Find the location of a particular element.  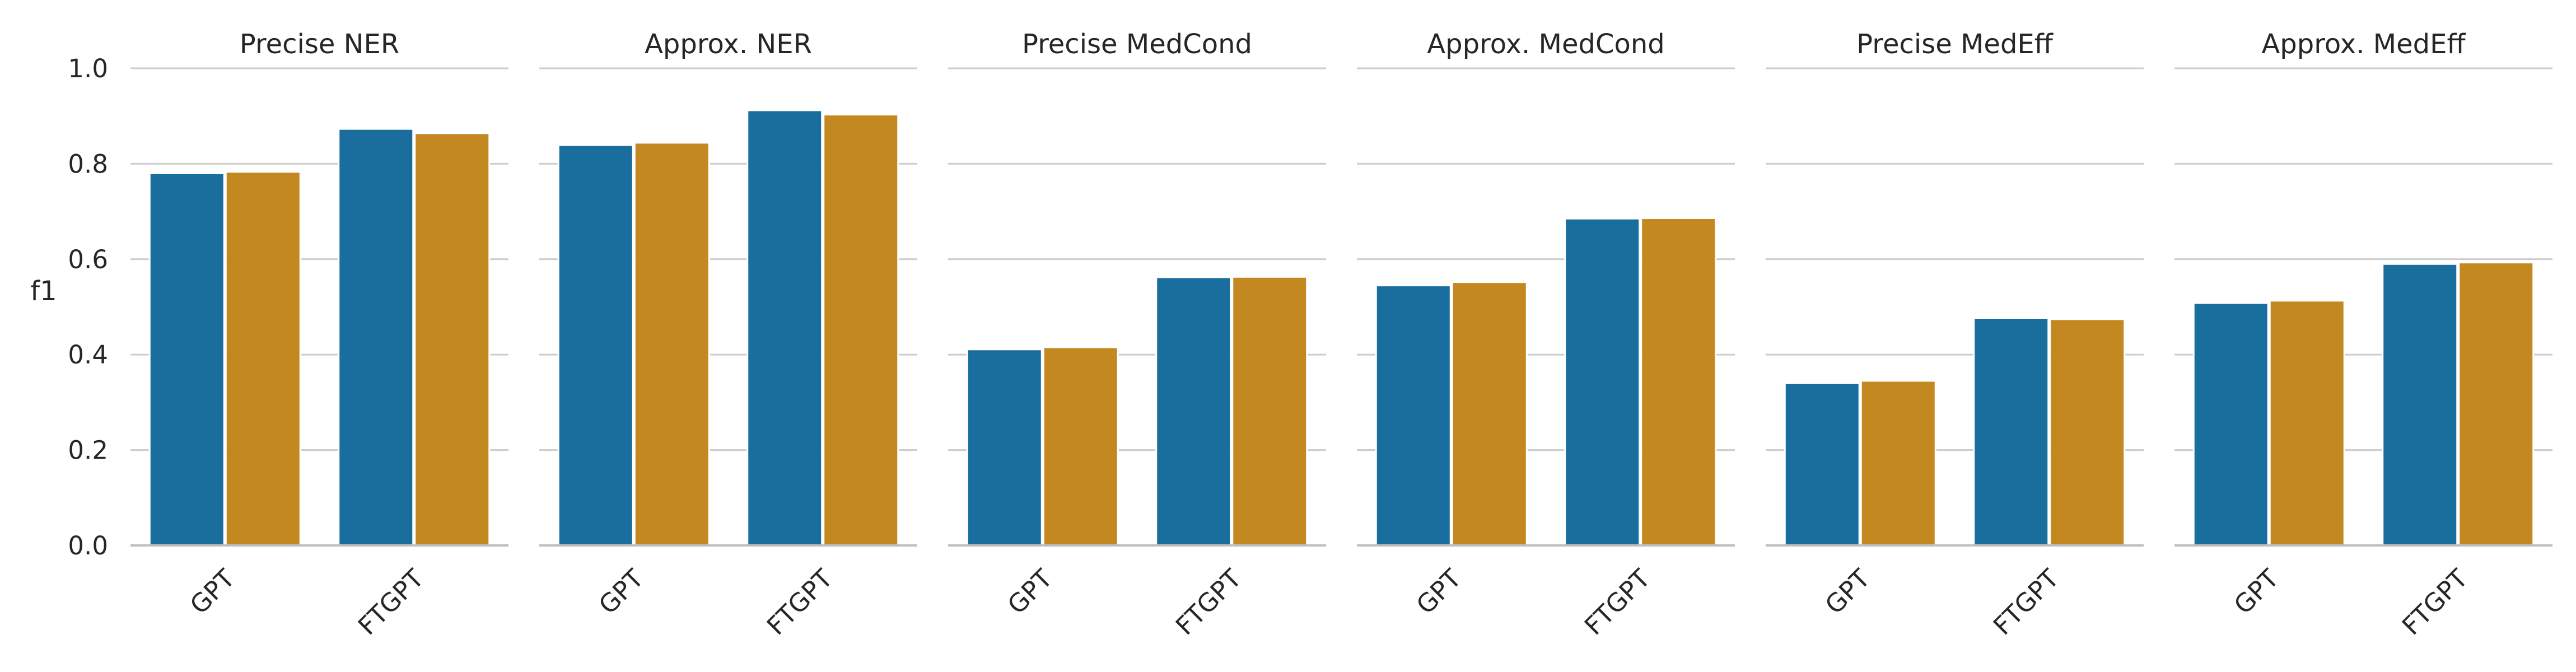

y-tick-label: 0.6 is located at coordinates (88, 260).